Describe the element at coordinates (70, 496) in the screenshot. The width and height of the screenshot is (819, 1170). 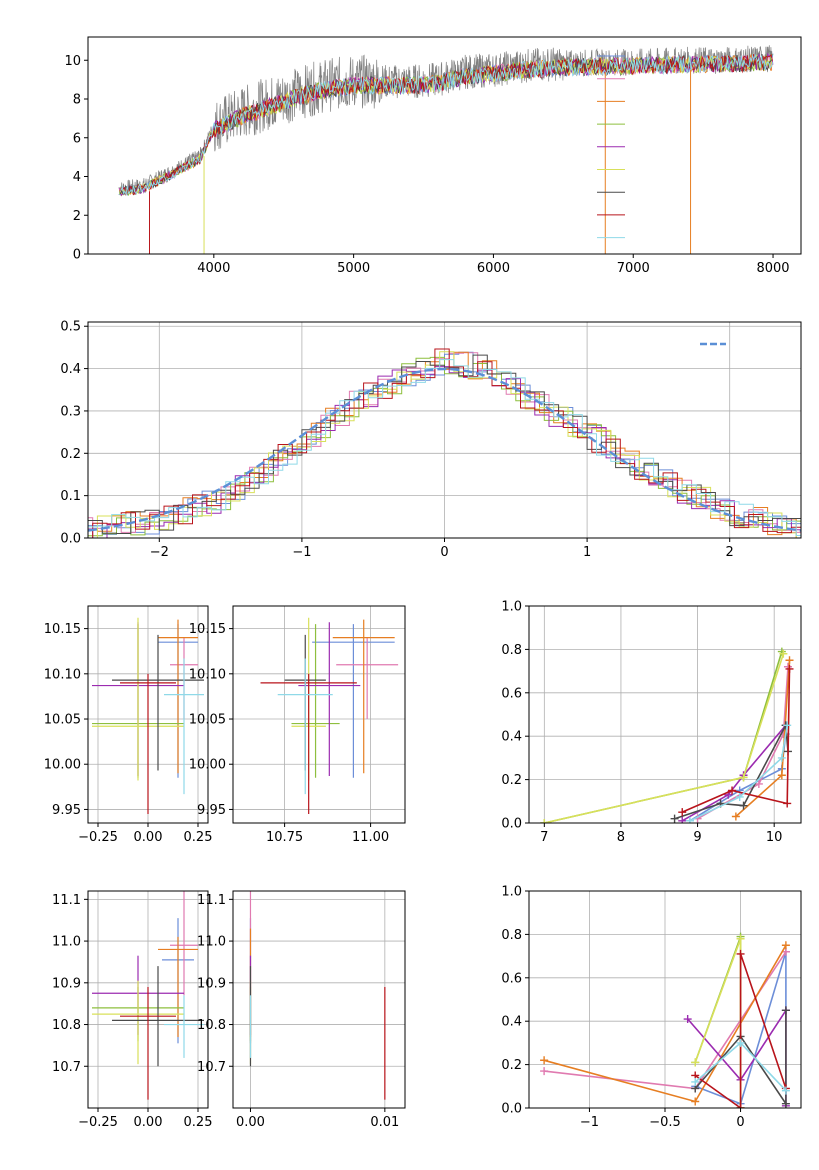
I see `y-tick-label: 0.1` at that location.